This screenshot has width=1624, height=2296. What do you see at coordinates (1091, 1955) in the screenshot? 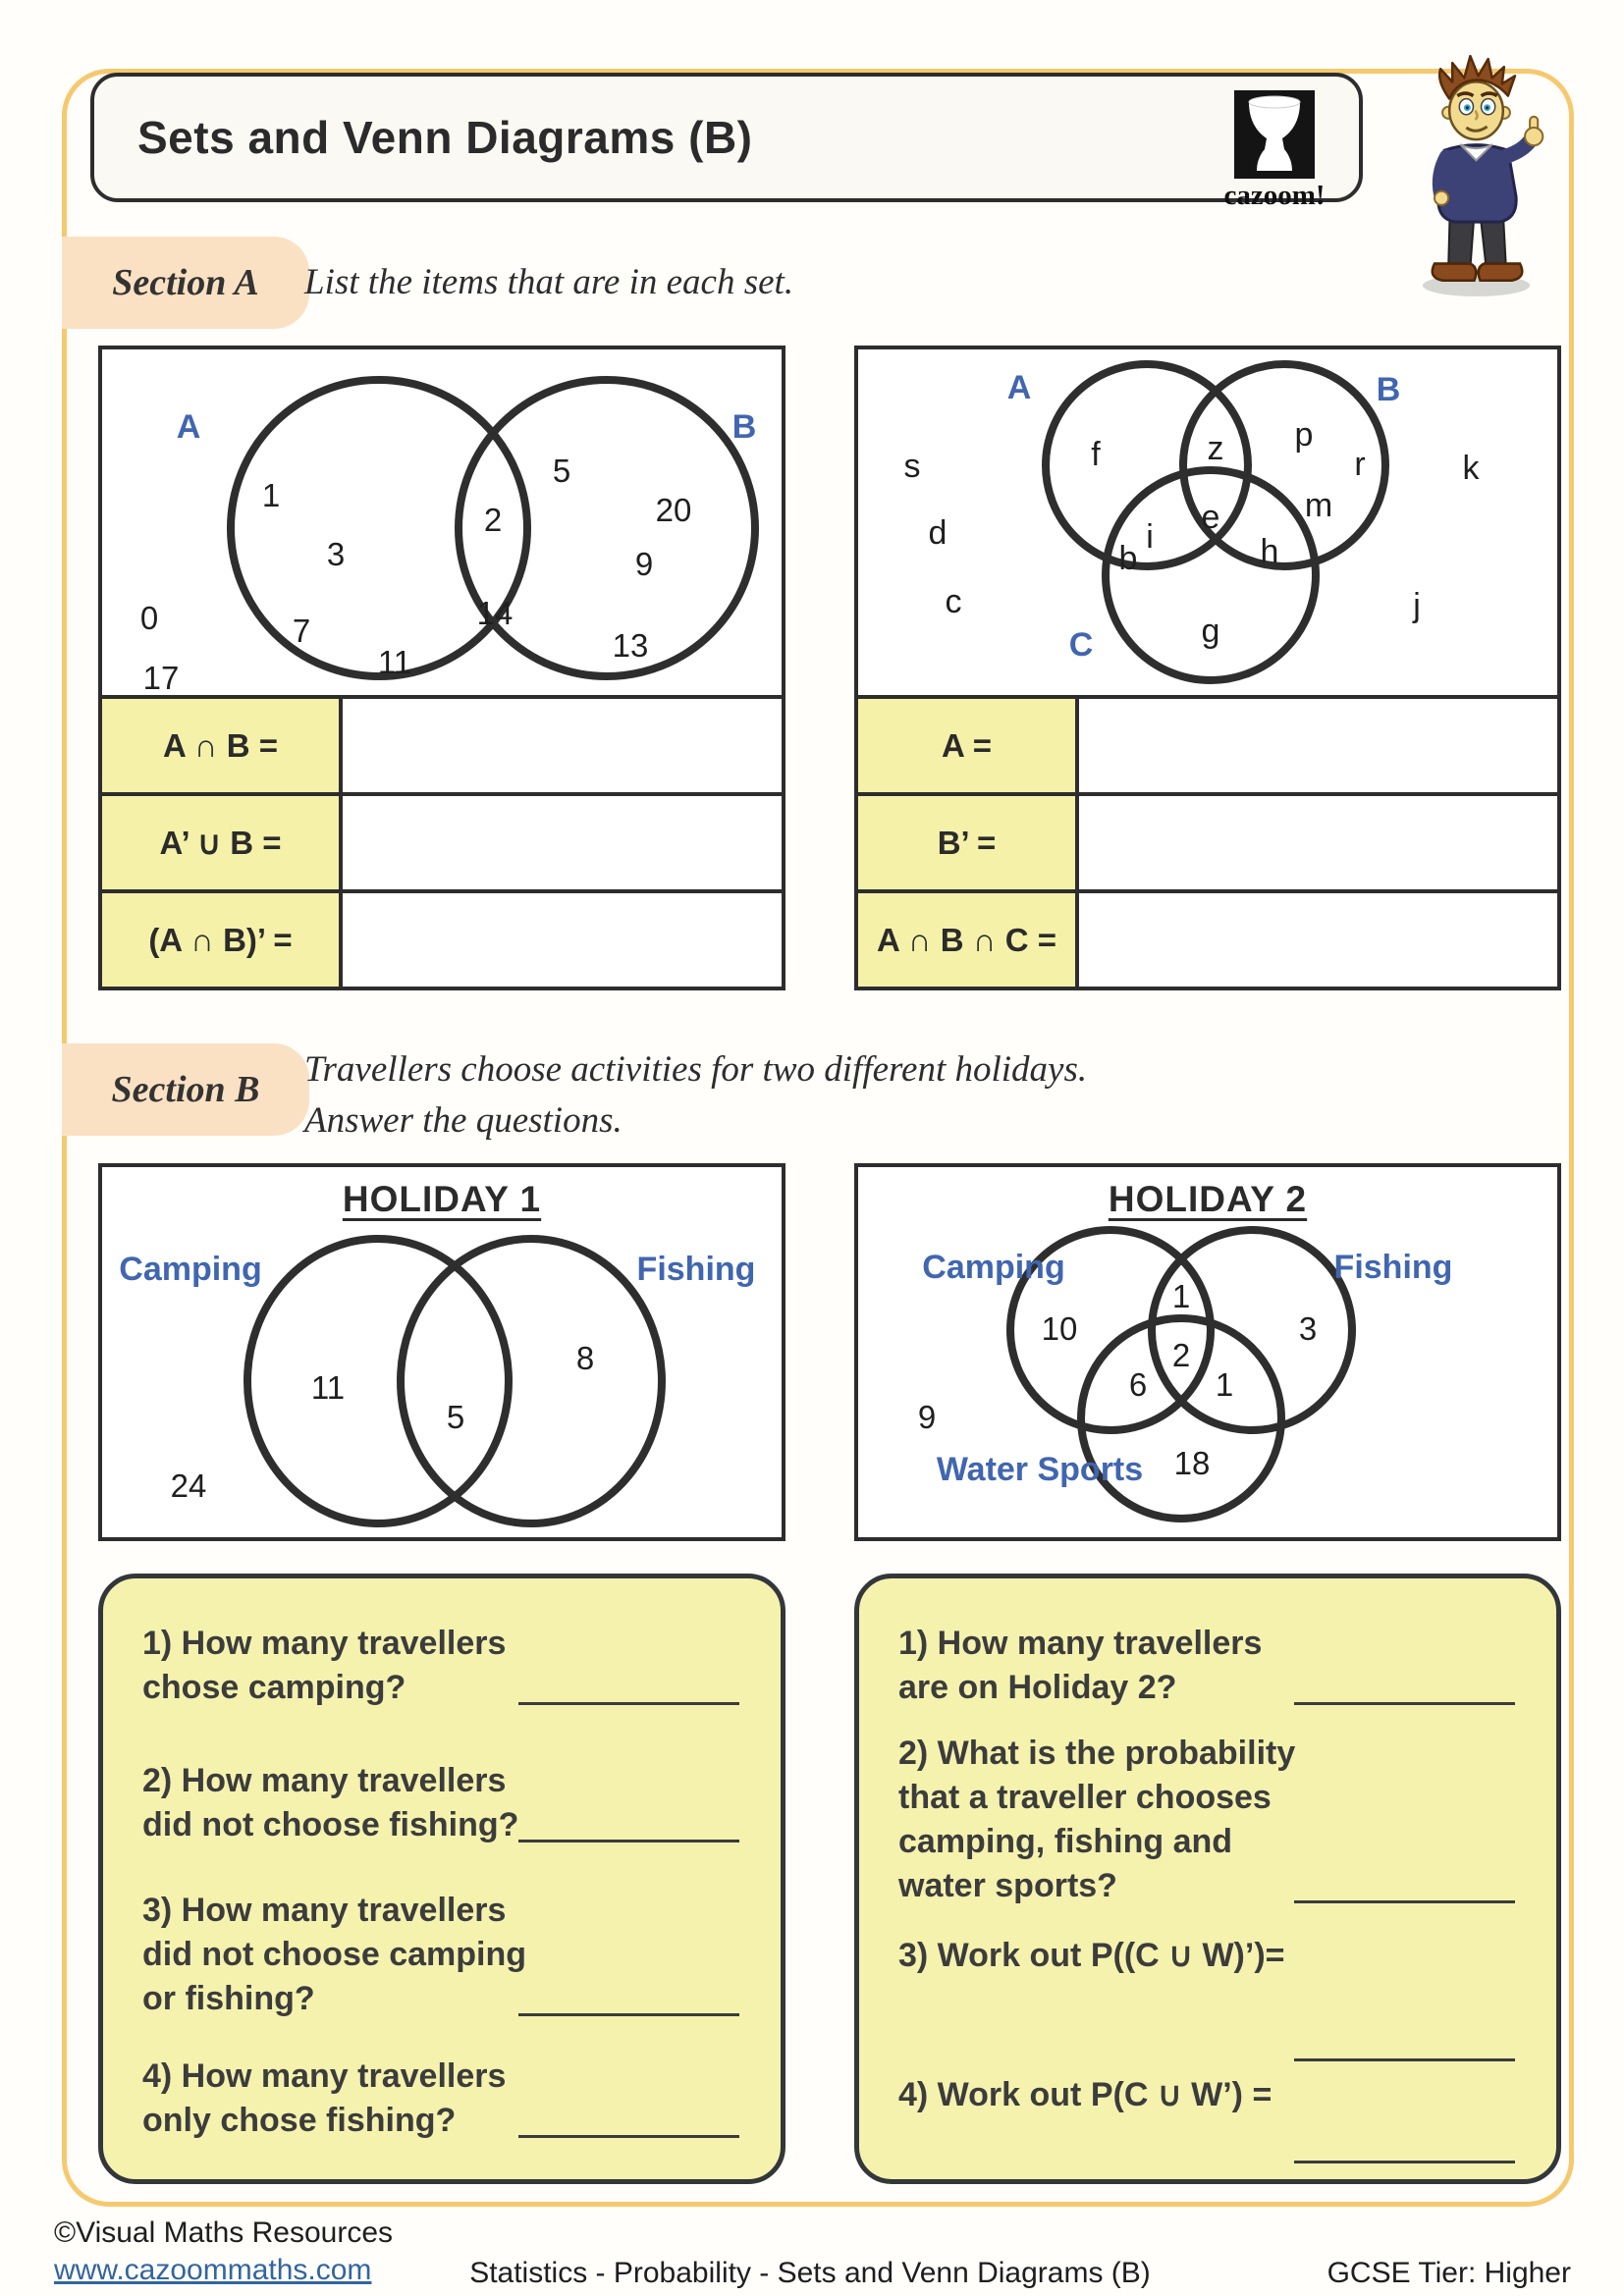
I see `question-text: 3) Work out P((C ∪ W)’)=` at bounding box center [1091, 1955].